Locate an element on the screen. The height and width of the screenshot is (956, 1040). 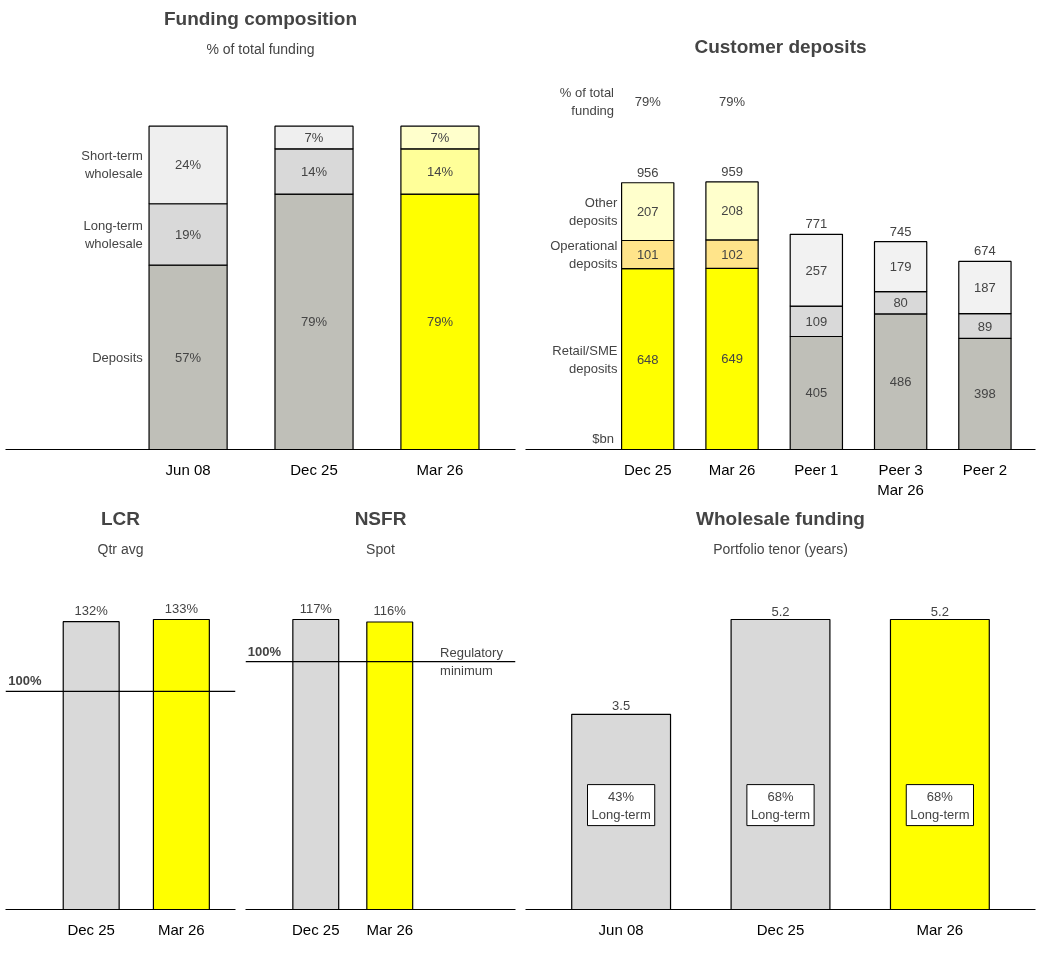
chart-subtitle: % of total funding is located at coordinates (260, 48).